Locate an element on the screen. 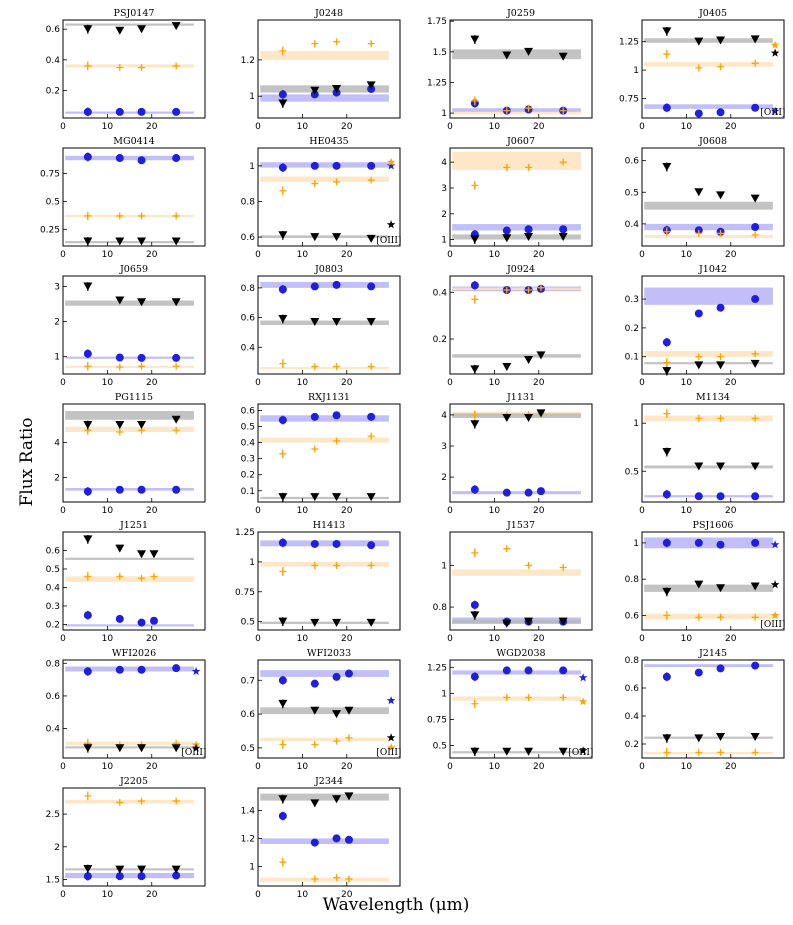 The image size is (793, 925). panel-title: J2205 is located at coordinates (133, 781).